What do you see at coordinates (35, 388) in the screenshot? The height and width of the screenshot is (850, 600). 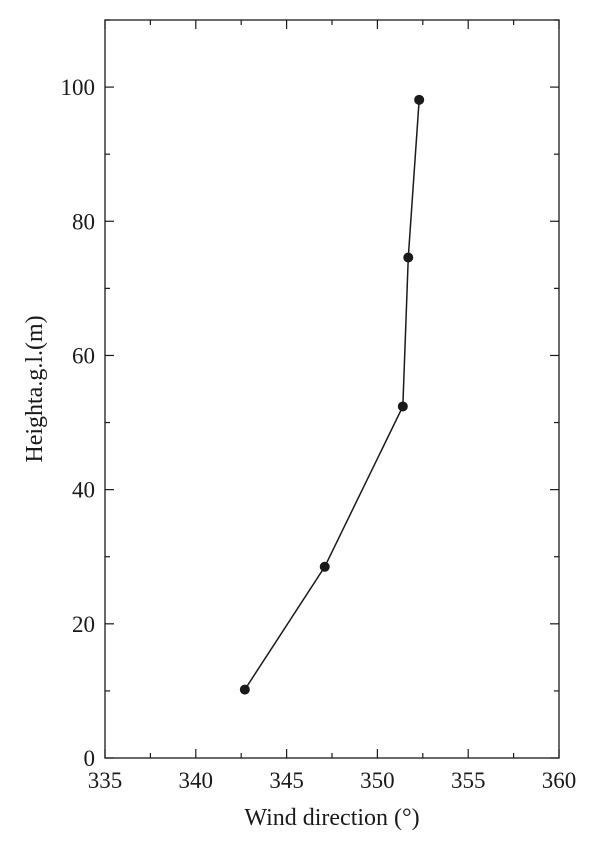 I see `y-axis-label: Heighta.g.l.(m)` at bounding box center [35, 388].